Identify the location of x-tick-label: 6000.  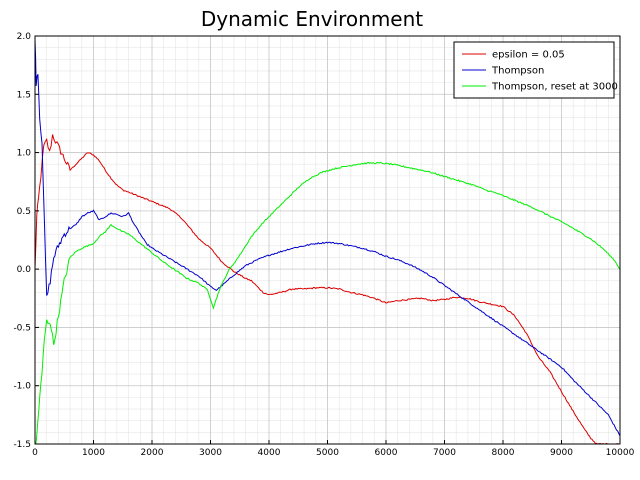
(386, 453).